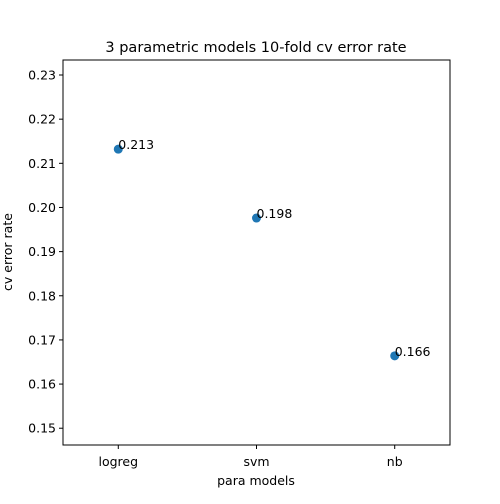  I want to click on x-tick-label: logreg, so click(119, 461).